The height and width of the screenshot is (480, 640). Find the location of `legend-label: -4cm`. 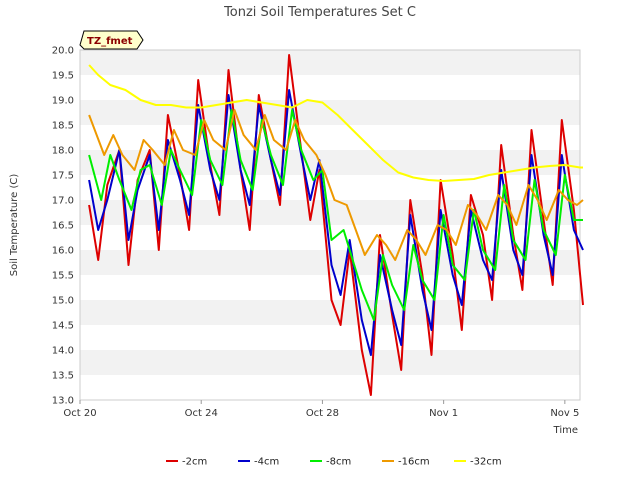

legend-label: -4cm is located at coordinates (266, 462).